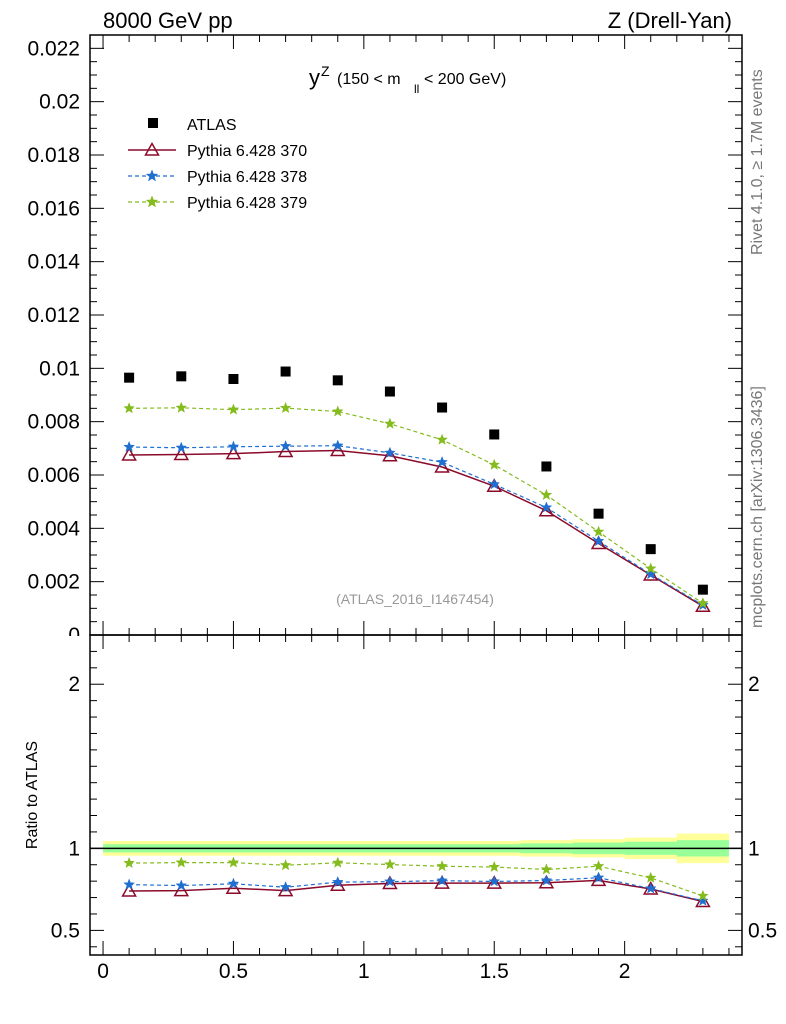 The width and height of the screenshot is (786, 1024). I want to click on legend-378-star, so click(152, 175).